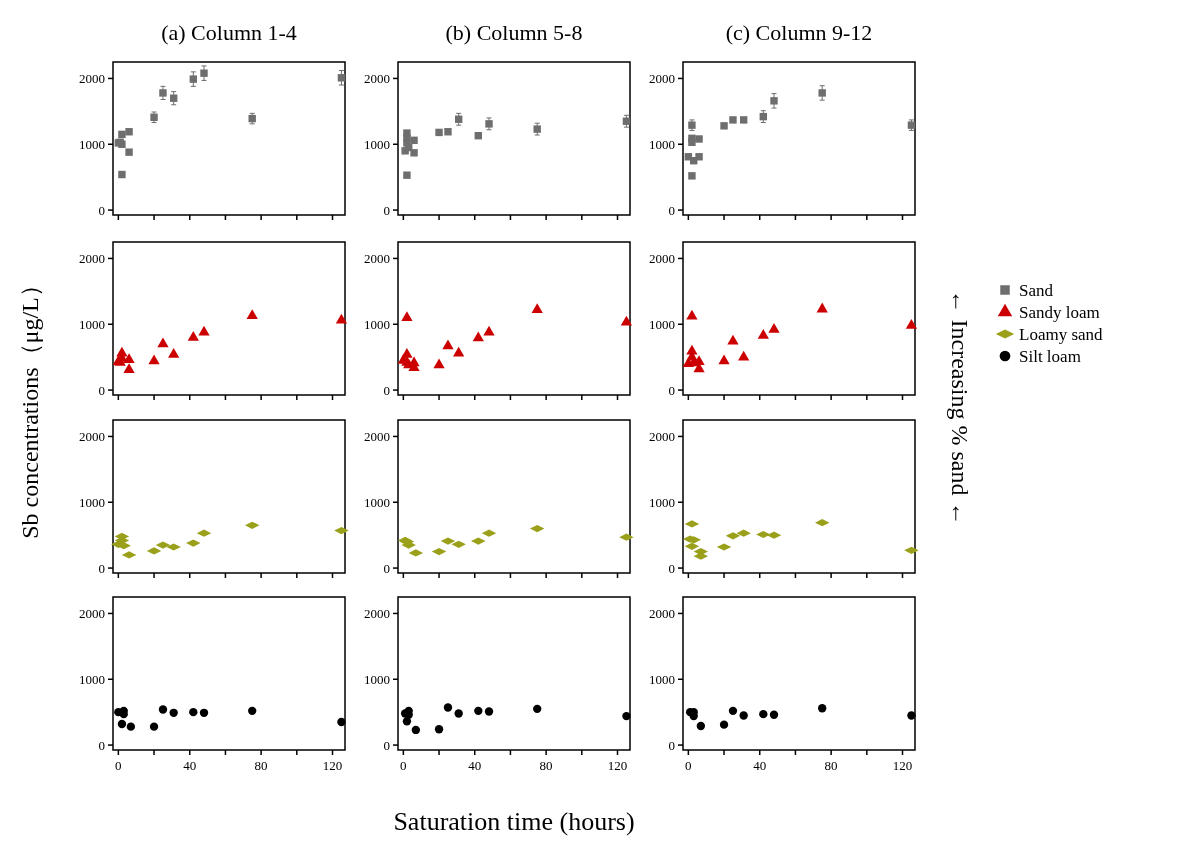  What do you see at coordinates (229, 32) in the screenshot?
I see `chart-title: (a) Column 1-4` at bounding box center [229, 32].